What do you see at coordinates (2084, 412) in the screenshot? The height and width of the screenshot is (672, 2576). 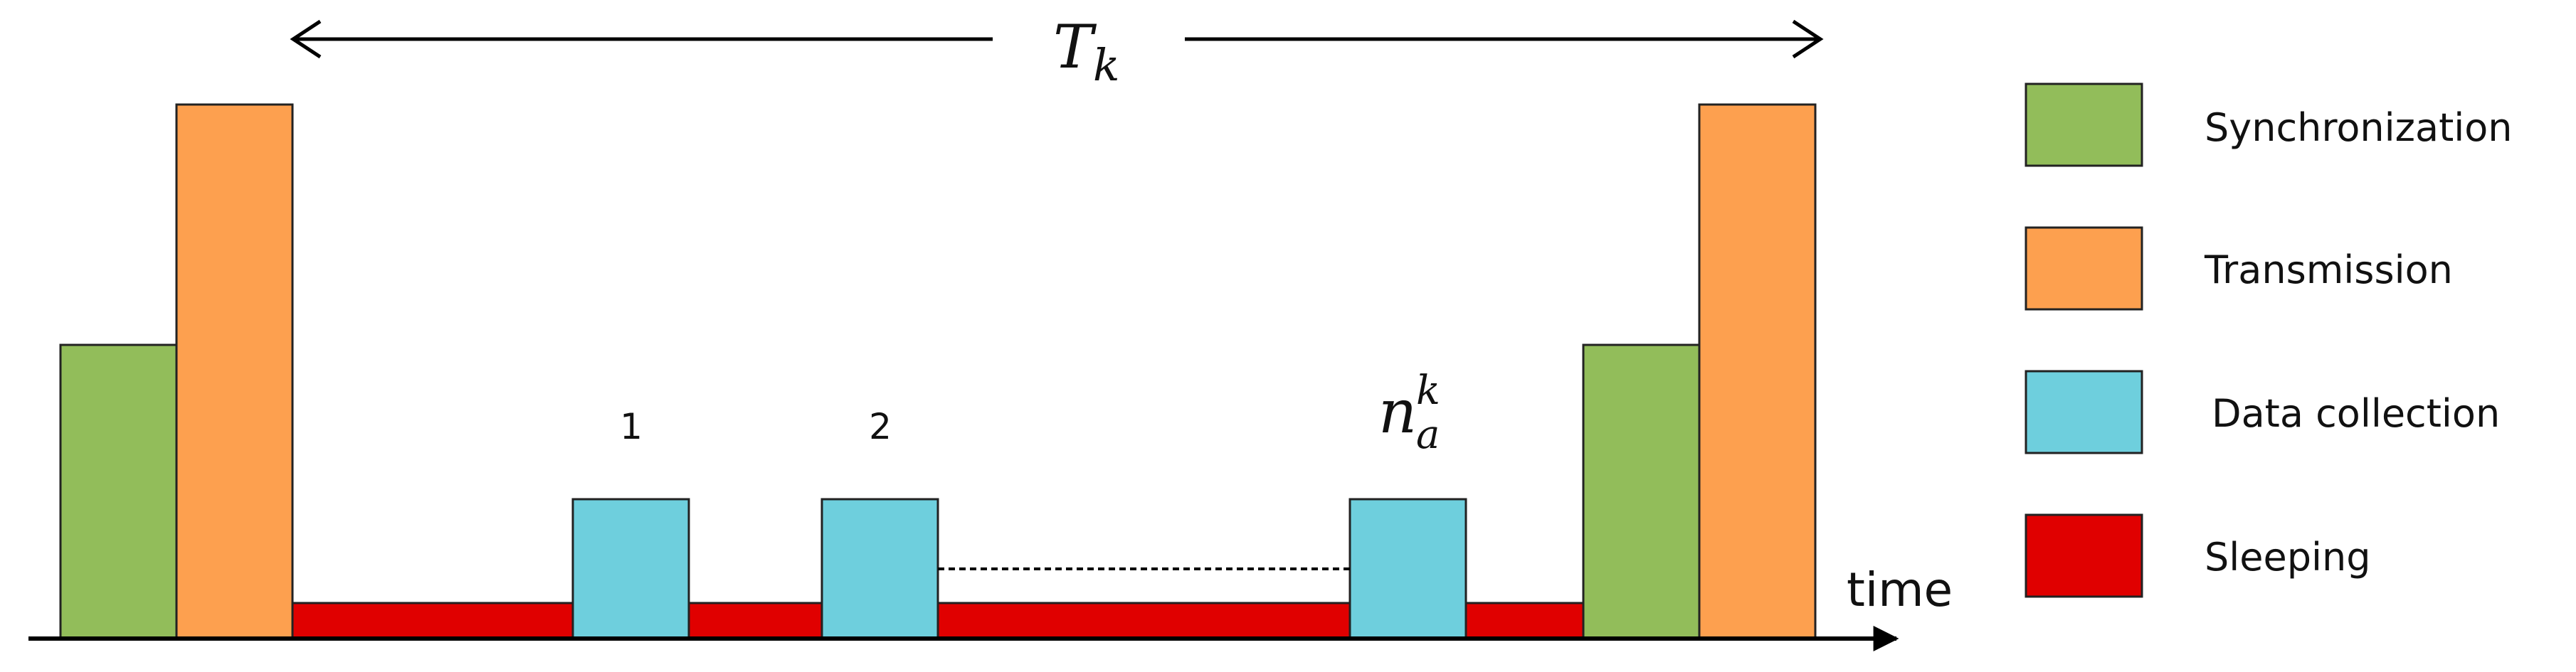 I see `legend-swatch-data-collection` at bounding box center [2084, 412].